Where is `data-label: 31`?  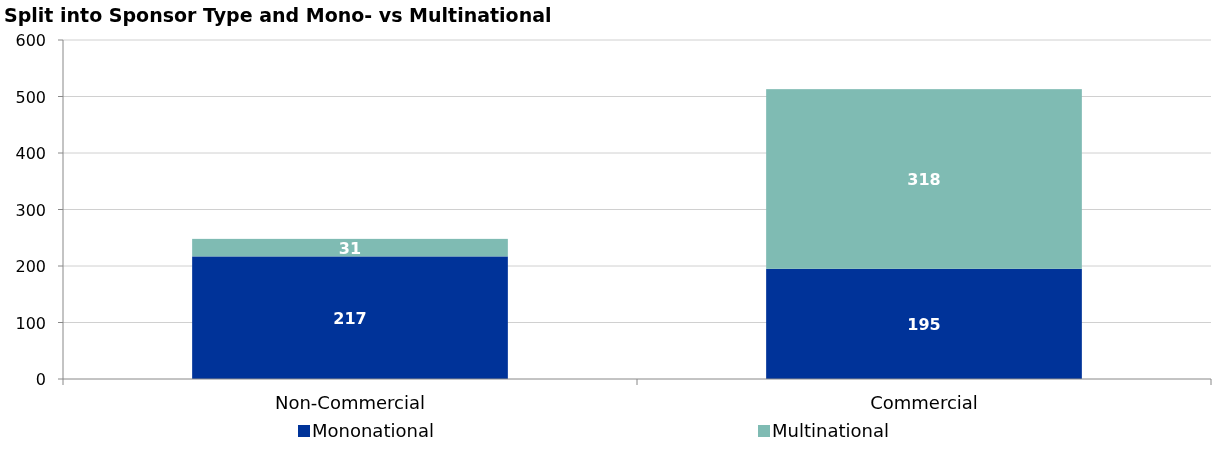 data-label: 31 is located at coordinates (350, 248).